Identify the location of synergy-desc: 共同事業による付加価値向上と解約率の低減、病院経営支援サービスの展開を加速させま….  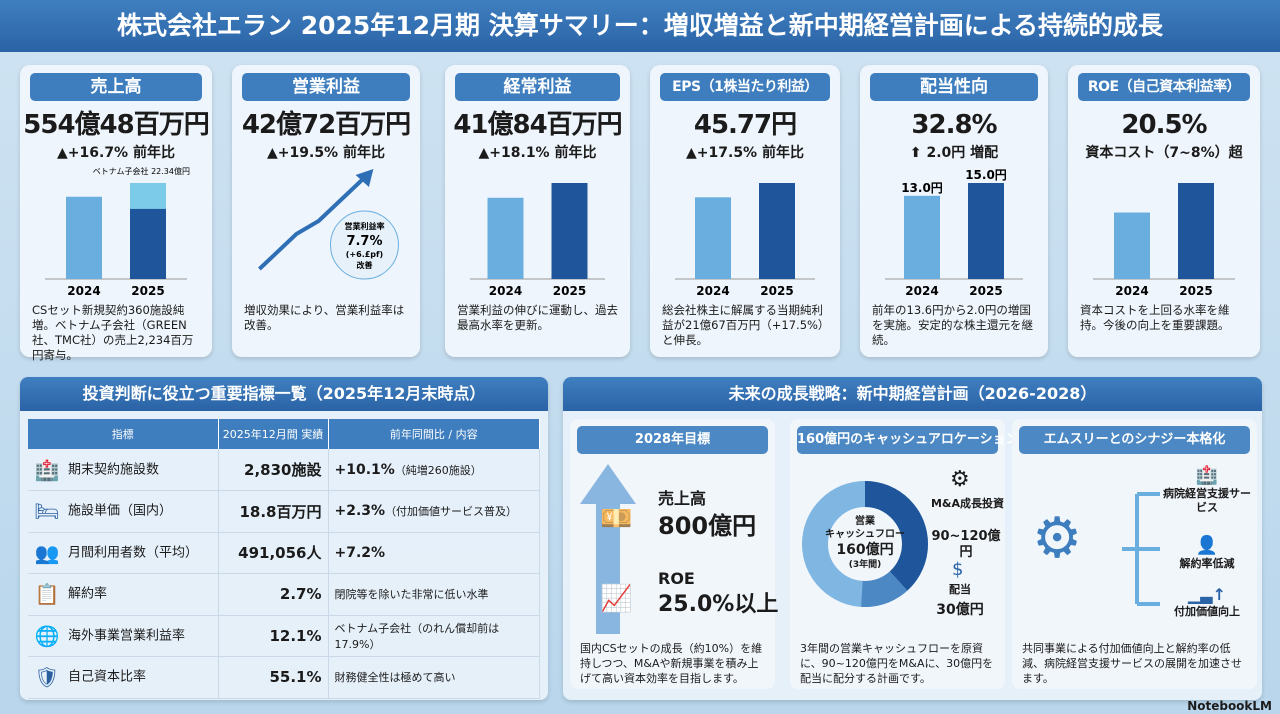
(1132, 663).